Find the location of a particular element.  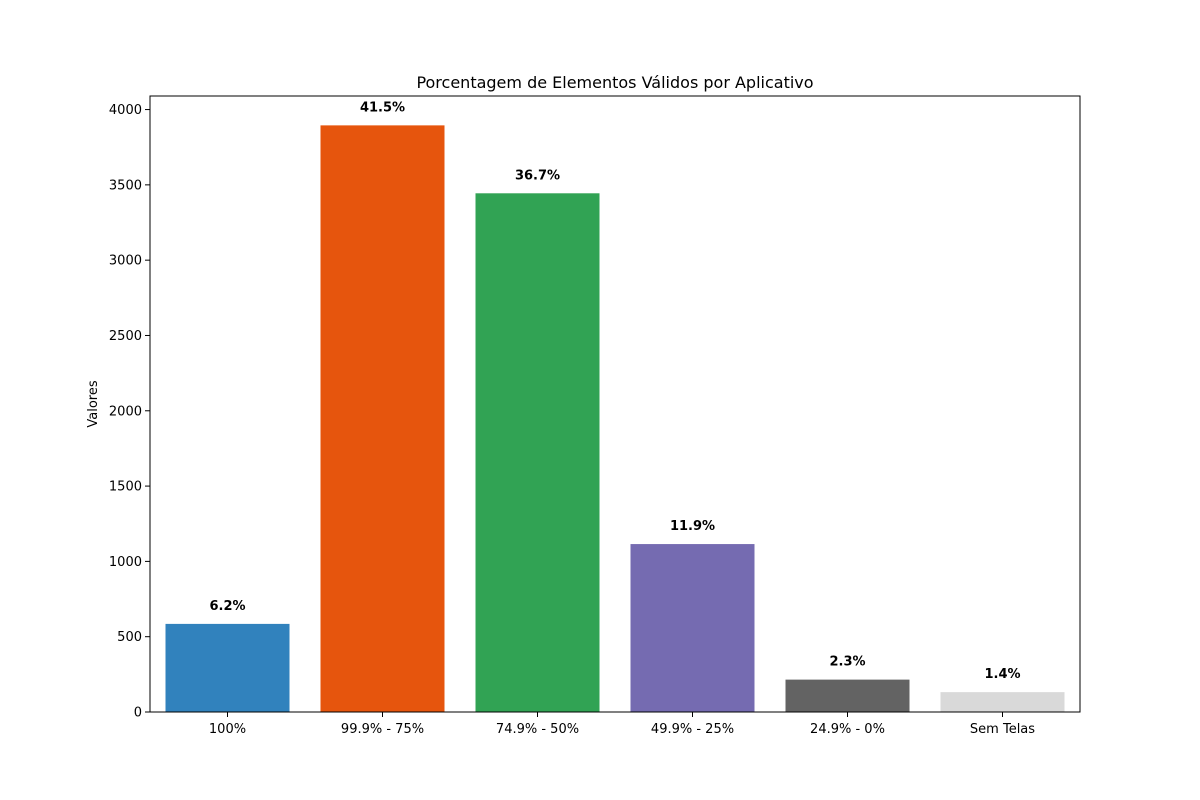

bar-value-label-3: 11.9% is located at coordinates (692, 526).